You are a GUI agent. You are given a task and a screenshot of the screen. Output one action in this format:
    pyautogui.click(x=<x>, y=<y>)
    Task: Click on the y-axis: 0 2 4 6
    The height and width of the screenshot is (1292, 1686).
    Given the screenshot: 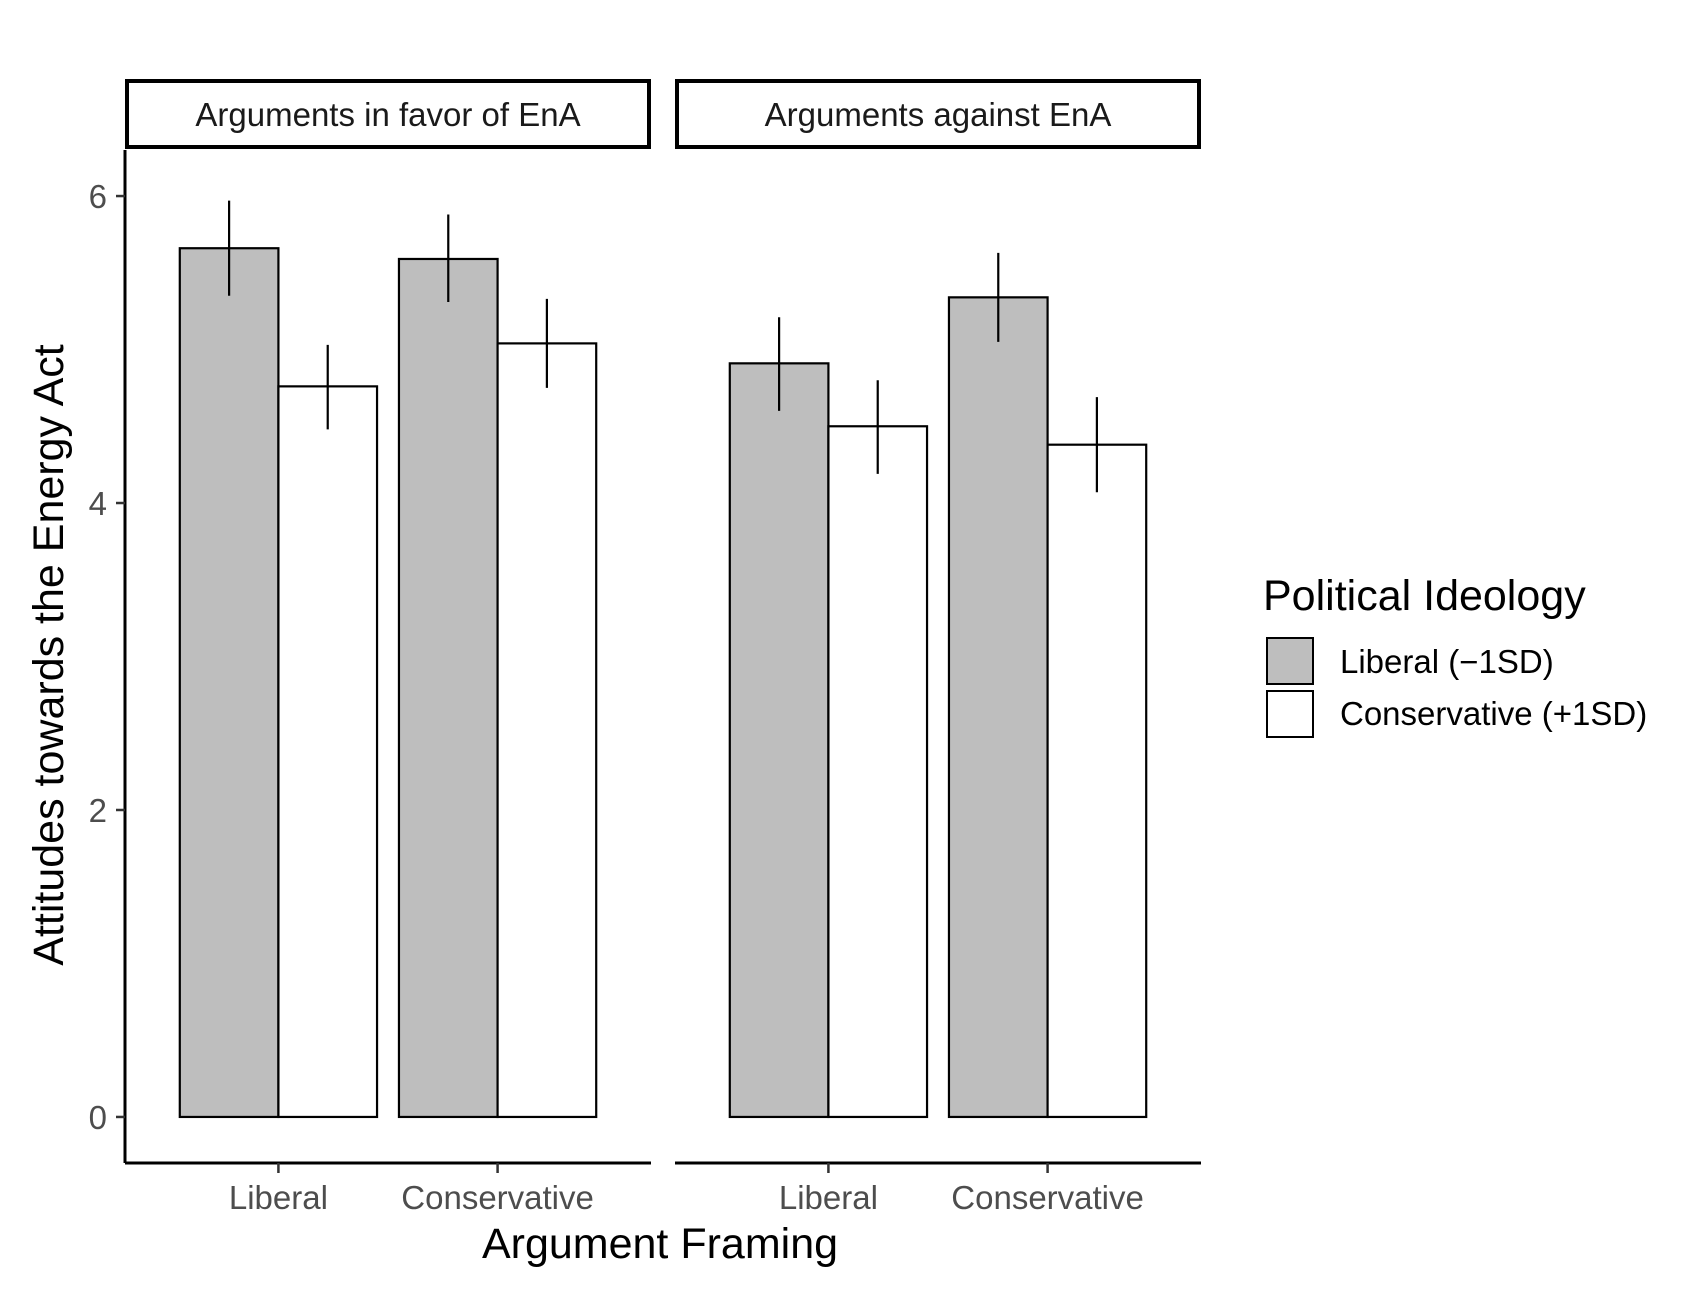 What is the action you would take?
    pyautogui.click(x=108, y=656)
    